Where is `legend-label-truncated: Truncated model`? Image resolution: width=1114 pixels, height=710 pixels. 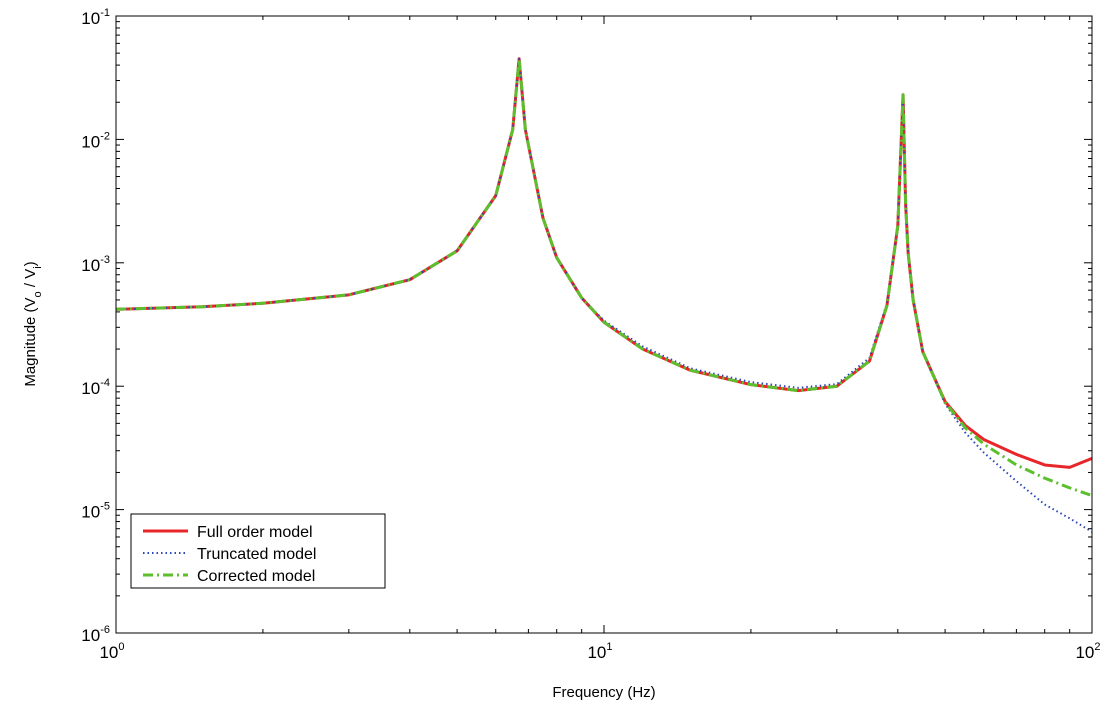
legend-label-truncated: Truncated model is located at coordinates (256, 554).